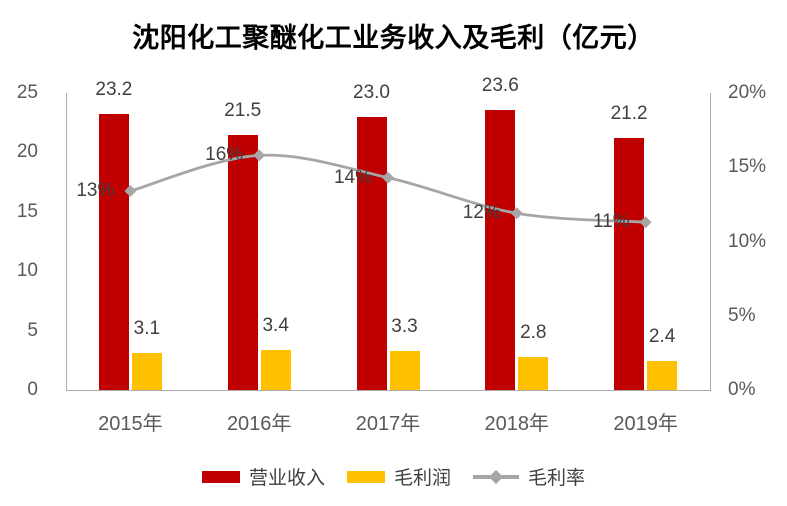 The width and height of the screenshot is (787, 506). I want to click on left-axis-tick: 20, so click(27, 152).